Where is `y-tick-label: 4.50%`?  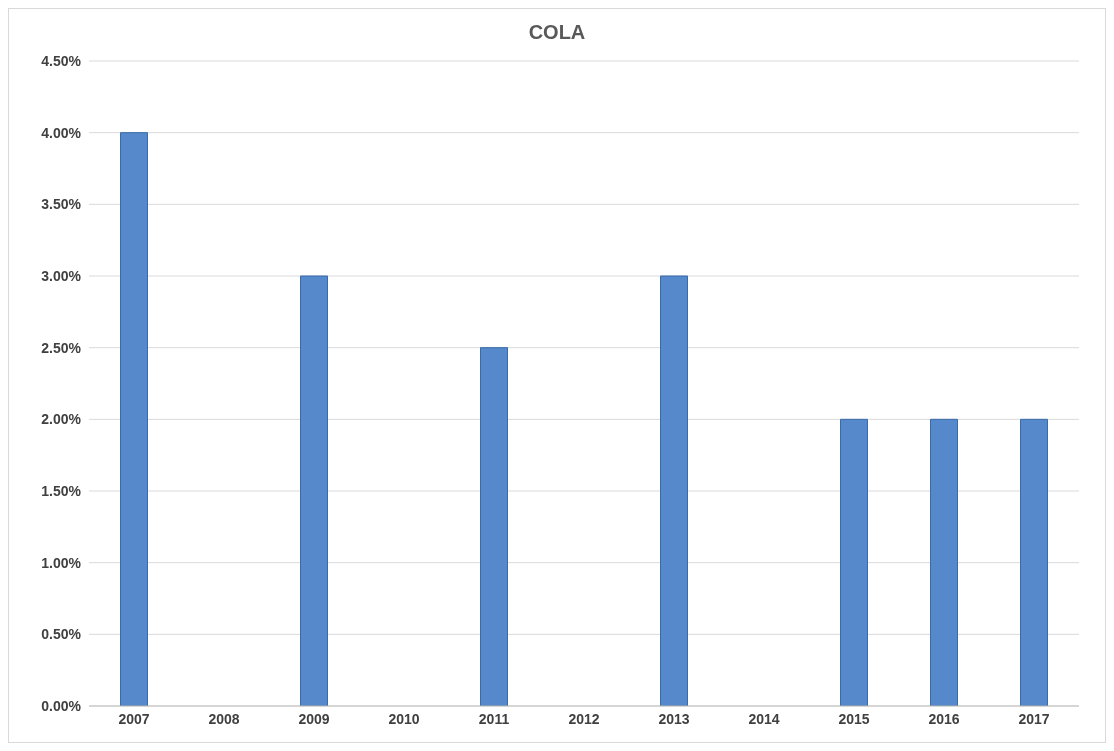 y-tick-label: 4.50% is located at coordinates (61, 60).